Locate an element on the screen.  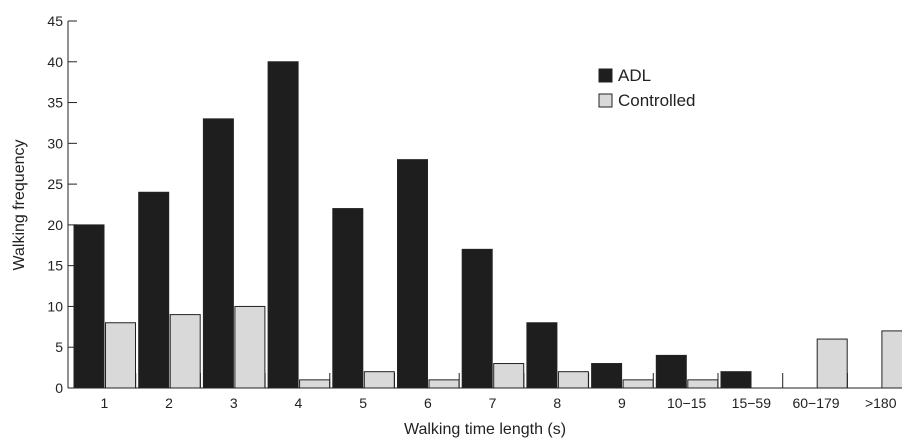
x-tick-label: >180 is located at coordinates (881, 403).